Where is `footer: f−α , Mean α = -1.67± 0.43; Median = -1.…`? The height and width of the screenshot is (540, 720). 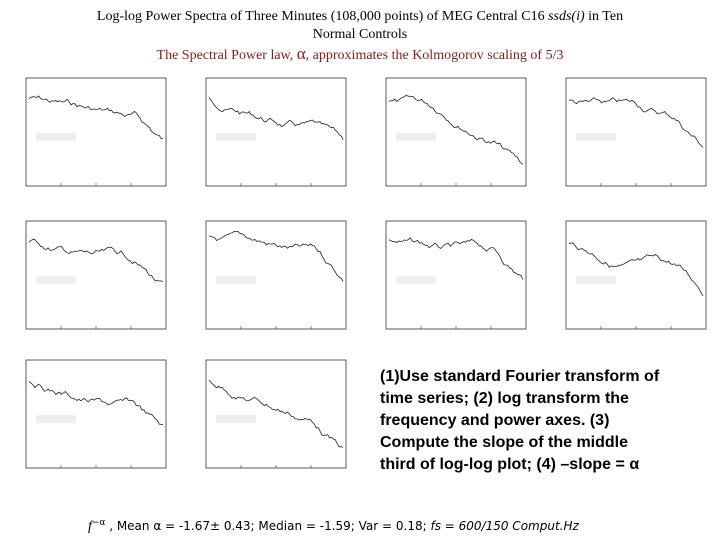 footer: f−α , Mean α = -1.67± 0.43; Median = -1.… is located at coordinates (333, 526).